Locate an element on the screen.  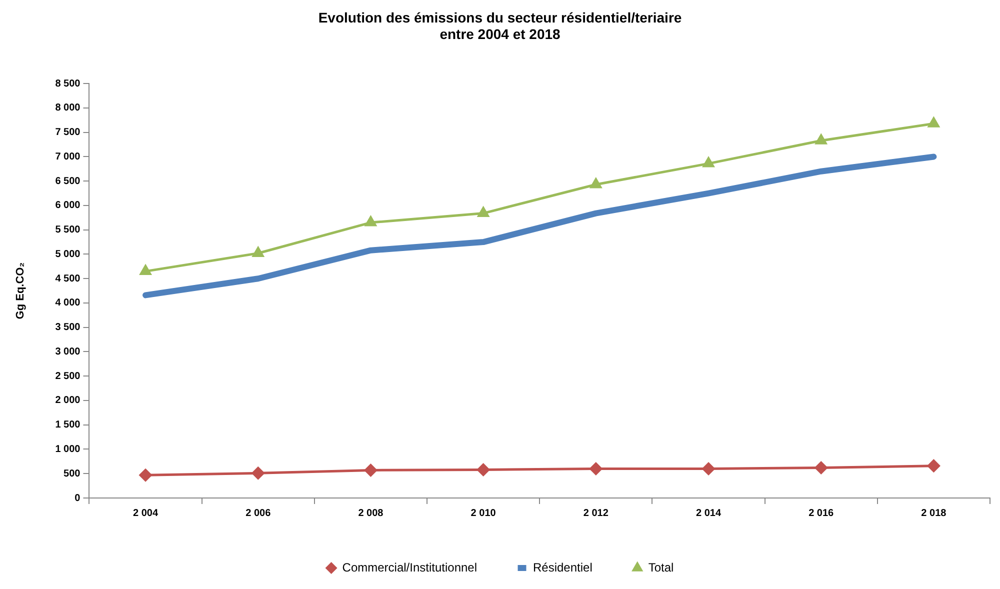
x-tick-label: 2 012 is located at coordinates (596, 513).